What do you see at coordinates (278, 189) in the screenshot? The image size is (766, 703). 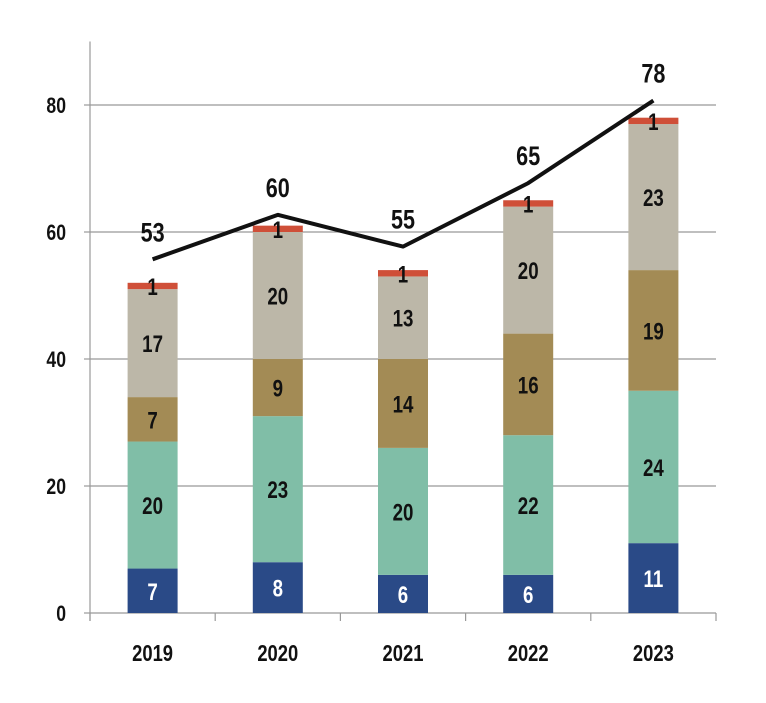 I see `total-label: 60` at bounding box center [278, 189].